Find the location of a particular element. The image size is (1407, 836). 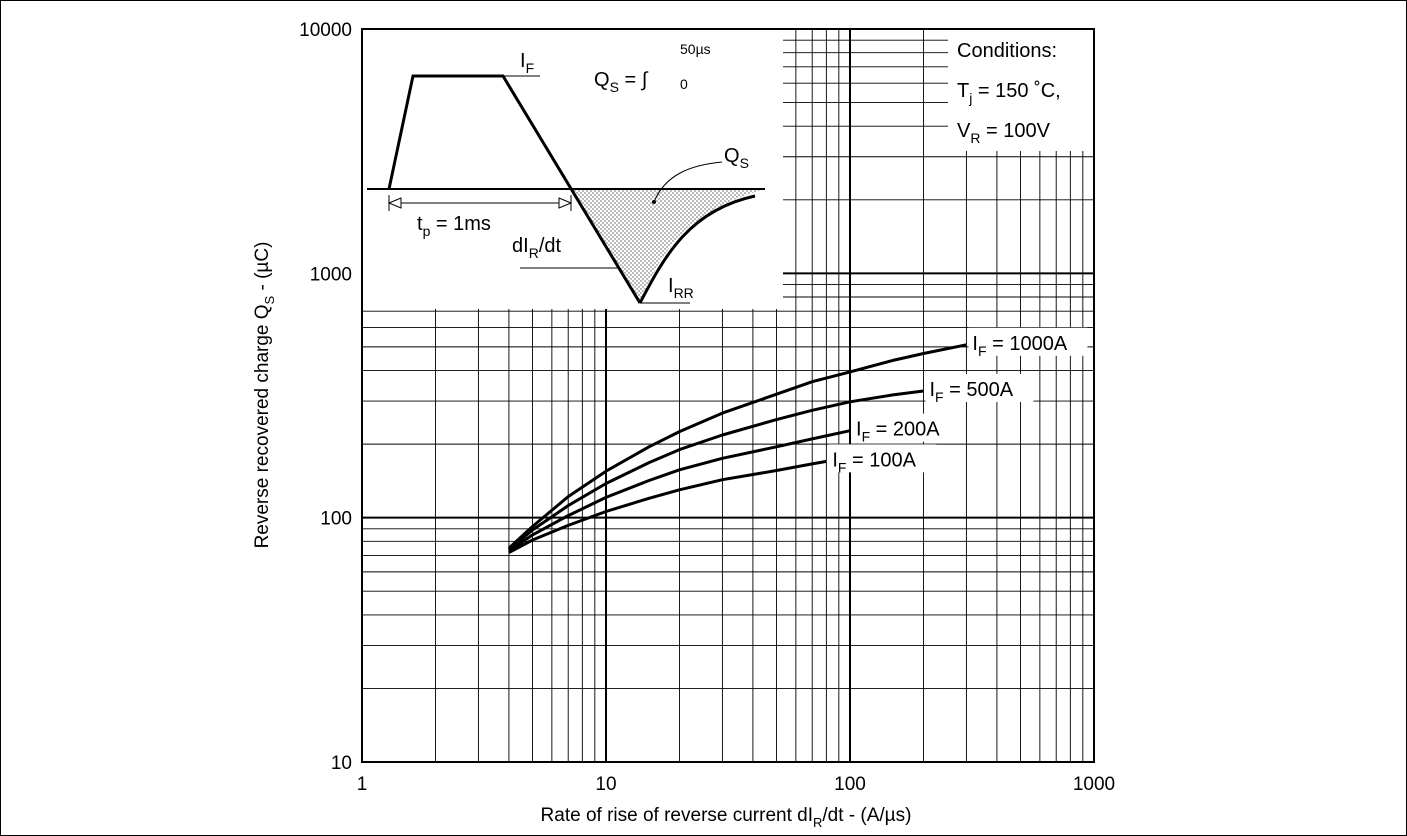

inset-dir-label: dIR/dt is located at coordinates (536, 248).